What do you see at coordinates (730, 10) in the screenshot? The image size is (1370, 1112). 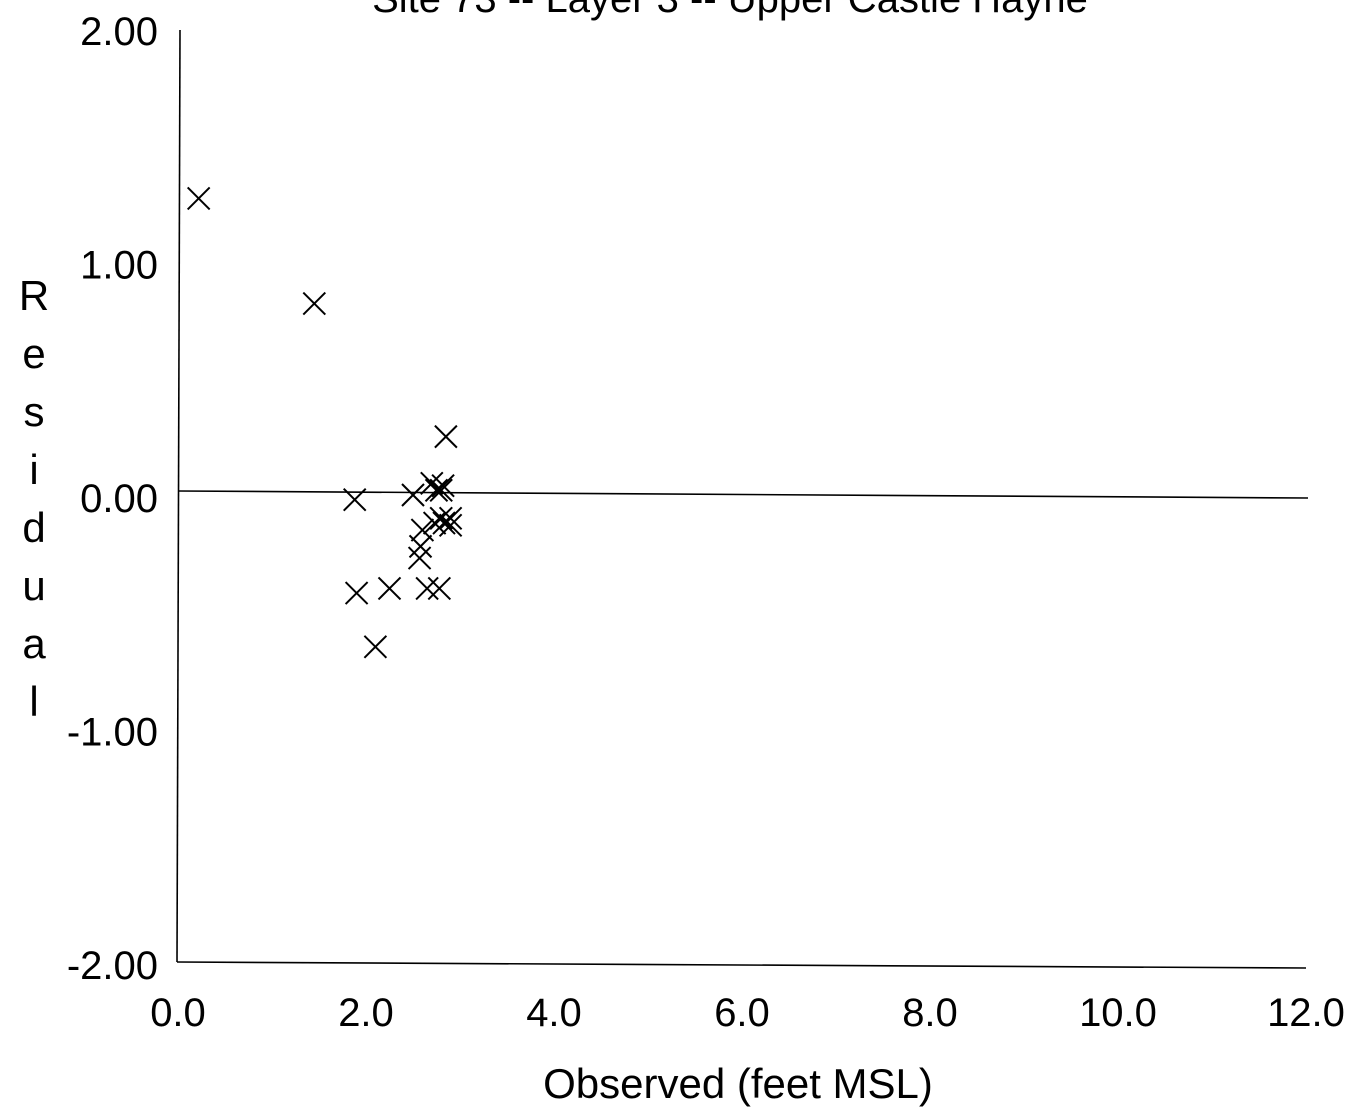 I see `chart-title: Site 73 -- Layer 3 -- Upper Castle Hayne` at bounding box center [730, 10].